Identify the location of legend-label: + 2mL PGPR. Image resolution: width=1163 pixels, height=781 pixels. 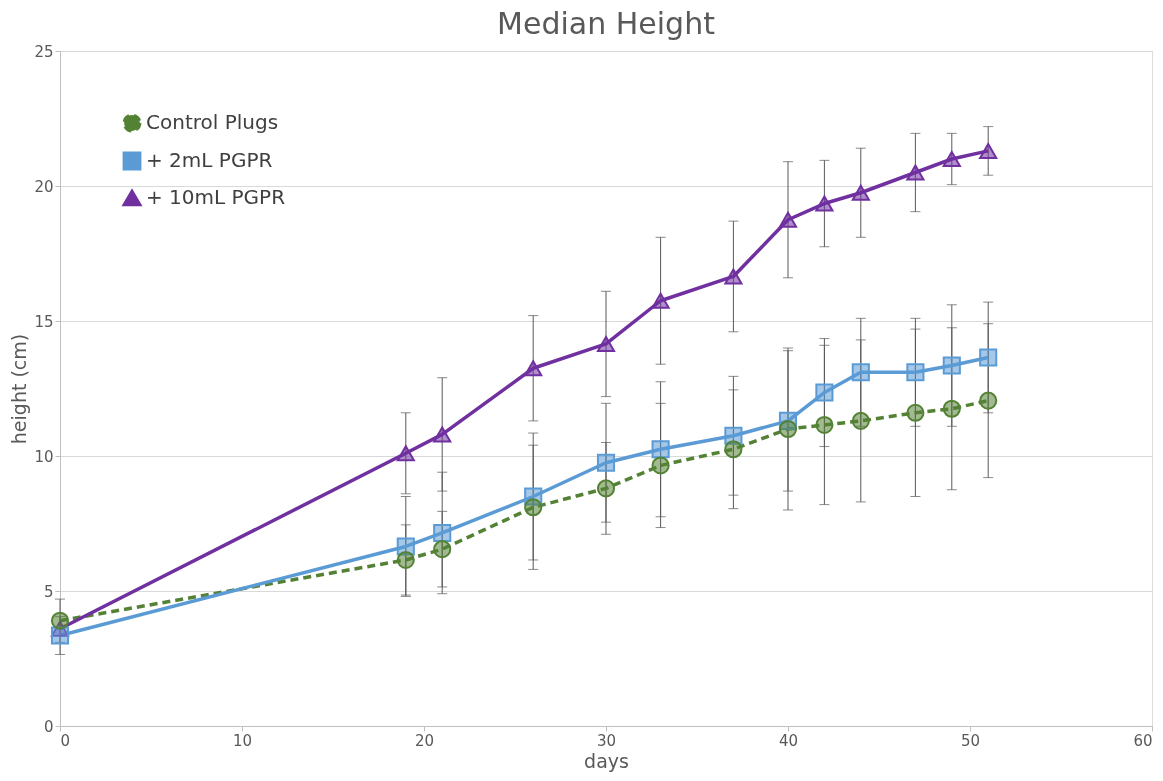
(209, 160).